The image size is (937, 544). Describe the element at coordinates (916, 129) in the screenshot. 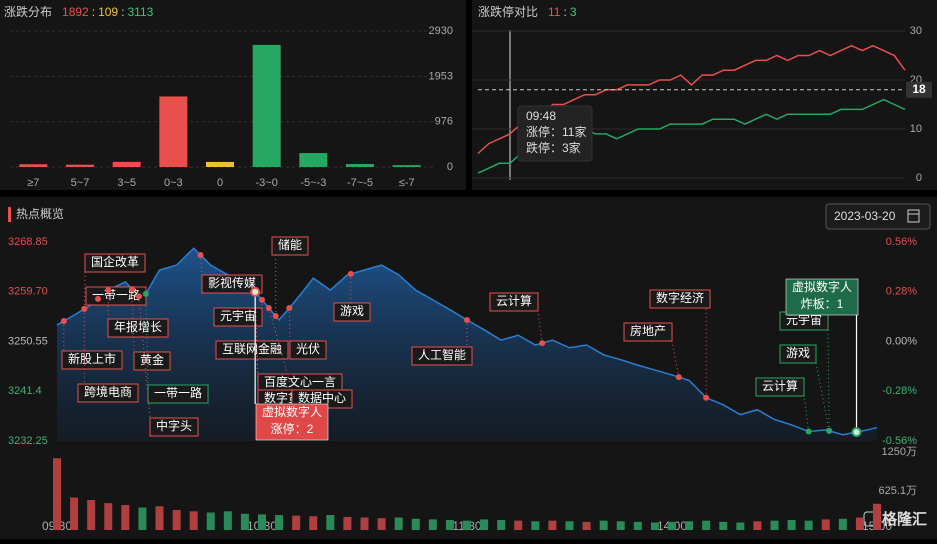

I see `y-tick-label: 10` at that location.